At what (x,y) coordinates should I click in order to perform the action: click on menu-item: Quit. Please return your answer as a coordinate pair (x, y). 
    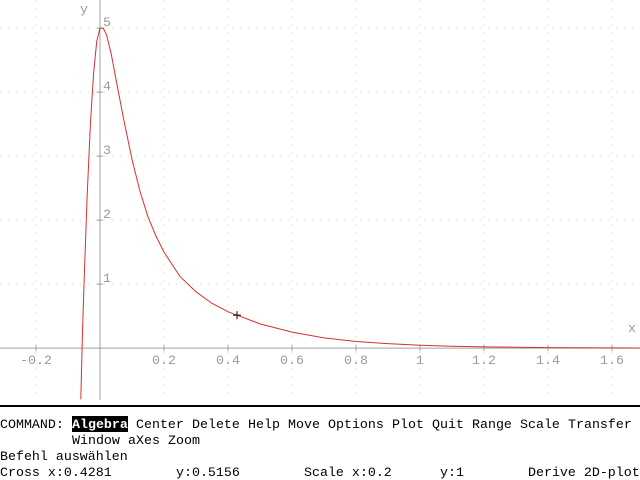
    Looking at the image, I should click on (448, 424).